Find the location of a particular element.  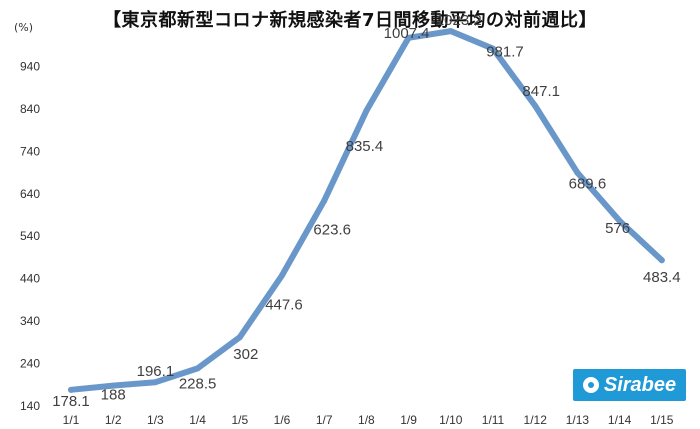

data-label: 302 is located at coordinates (245, 354).